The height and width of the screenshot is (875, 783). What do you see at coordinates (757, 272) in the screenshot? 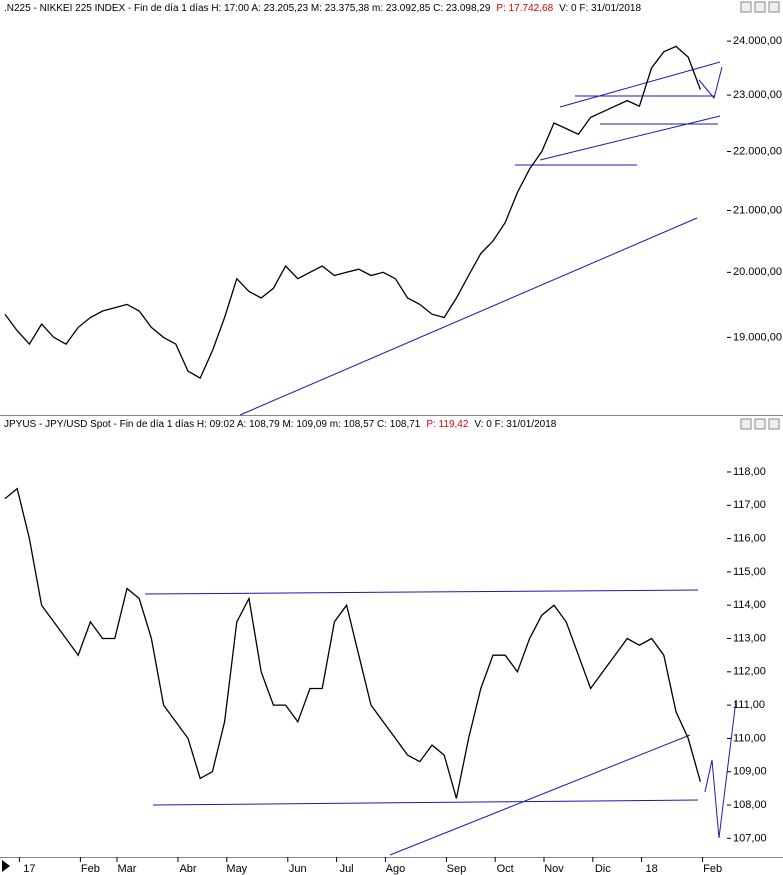
I see `y-tick-label: 20.000,00` at bounding box center [757, 272].